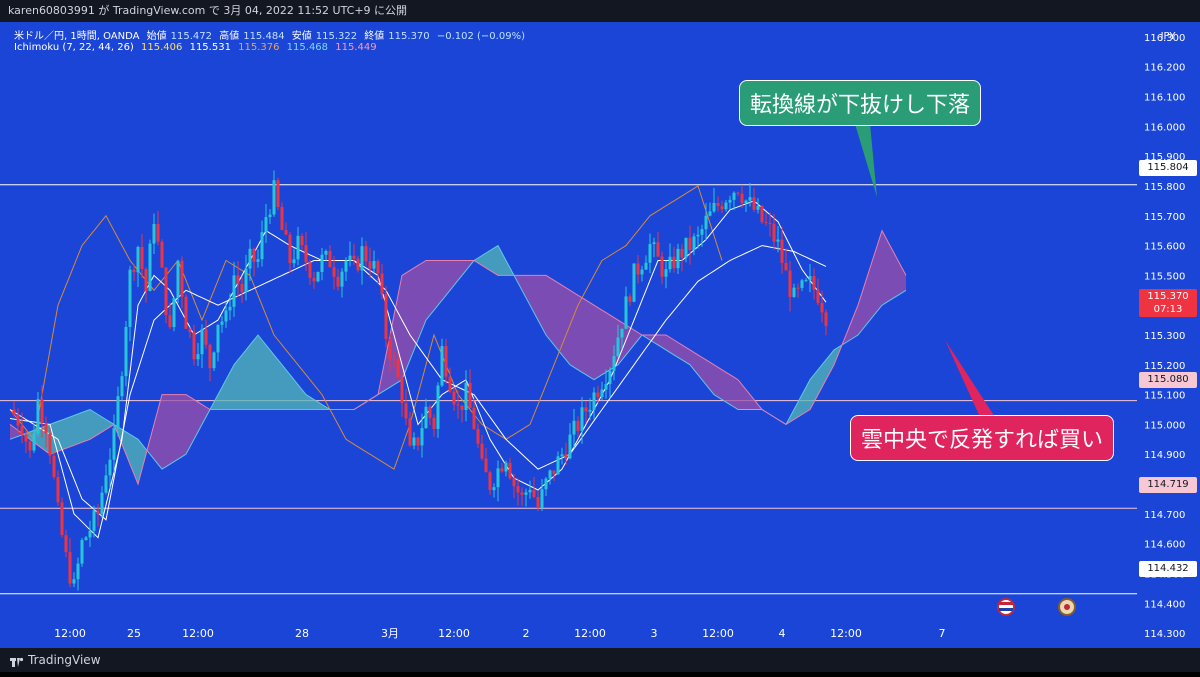  What do you see at coordinates (17, 660) in the screenshot?
I see `tradingview-logo-icon` at bounding box center [17, 660].